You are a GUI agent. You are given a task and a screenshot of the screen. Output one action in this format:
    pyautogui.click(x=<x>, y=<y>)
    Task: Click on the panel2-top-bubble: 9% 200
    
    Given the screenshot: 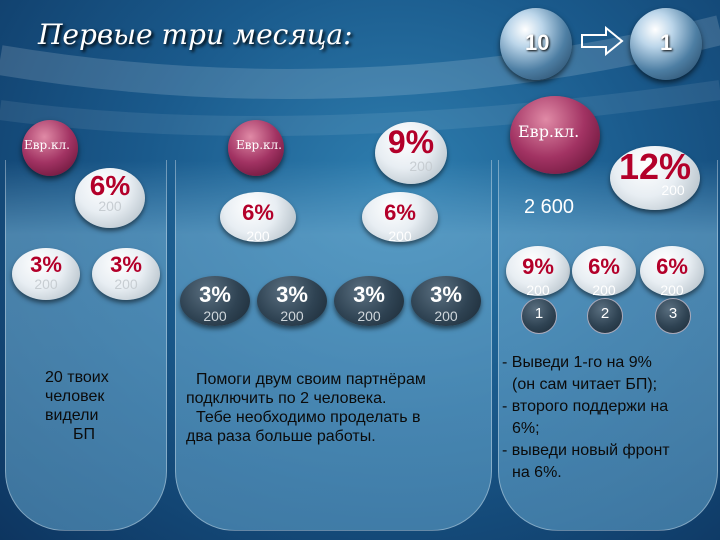 What is the action you would take?
    pyautogui.click(x=411, y=153)
    